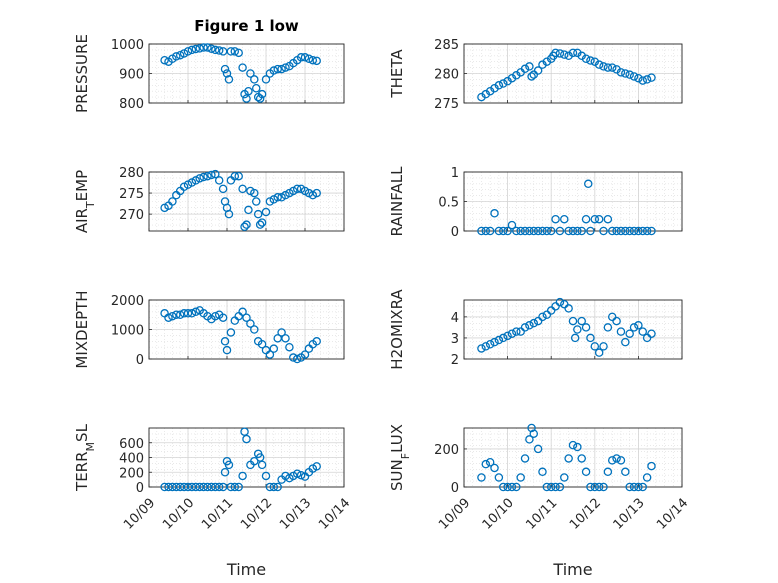 The height and width of the screenshot is (583, 778). Describe the element at coordinates (455, 173) in the screenshot. I see `y-tick-label: 1` at that location.